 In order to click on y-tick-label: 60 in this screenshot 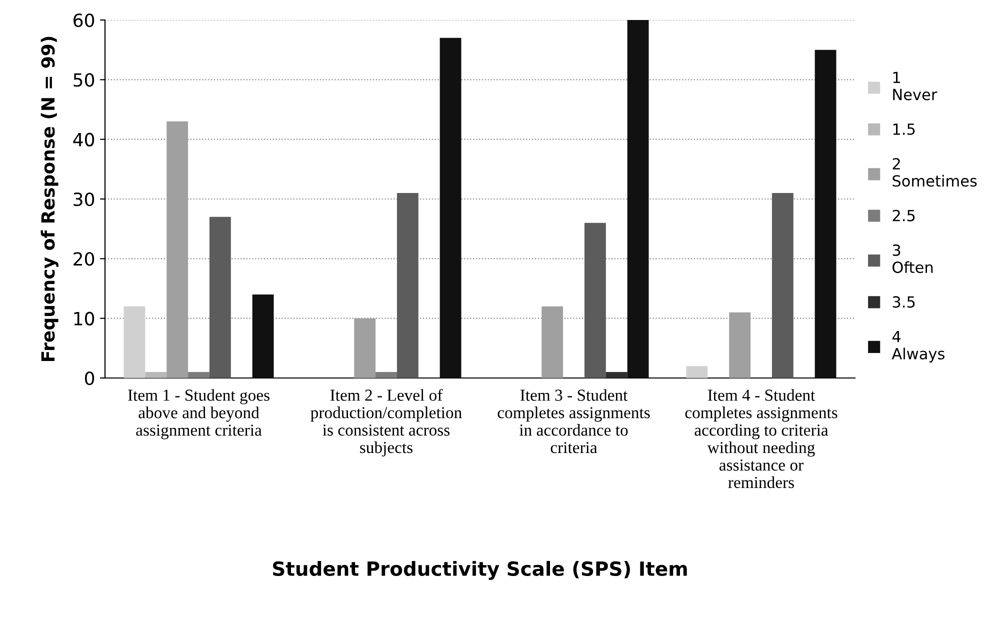, I will do `click(84, 20)`.